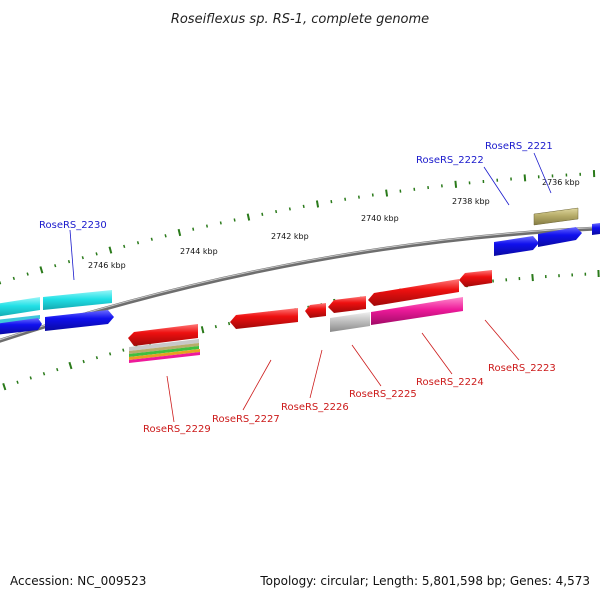 This screenshot has width=600, height=600. I want to click on cyan-gene-lower, so click(20, 319).